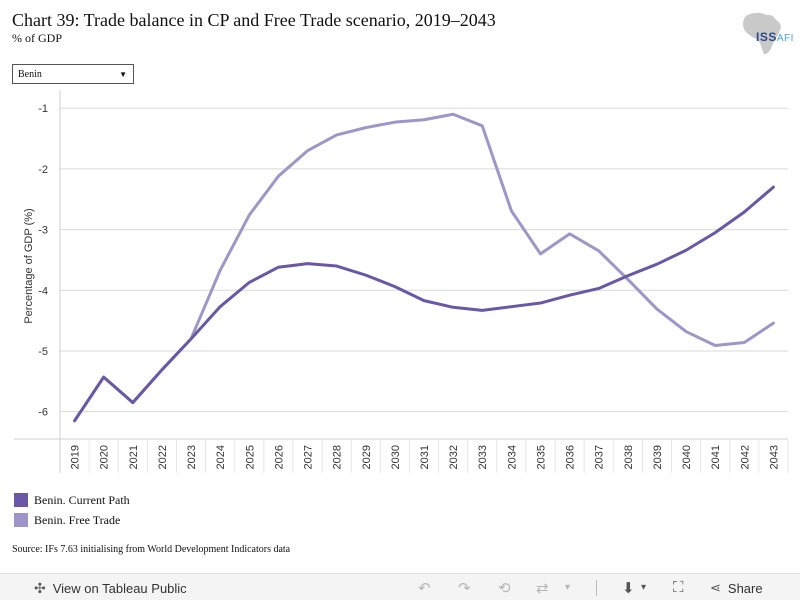  What do you see at coordinates (21, 500) in the screenshot?
I see `legend-swatch-current-path` at bounding box center [21, 500].